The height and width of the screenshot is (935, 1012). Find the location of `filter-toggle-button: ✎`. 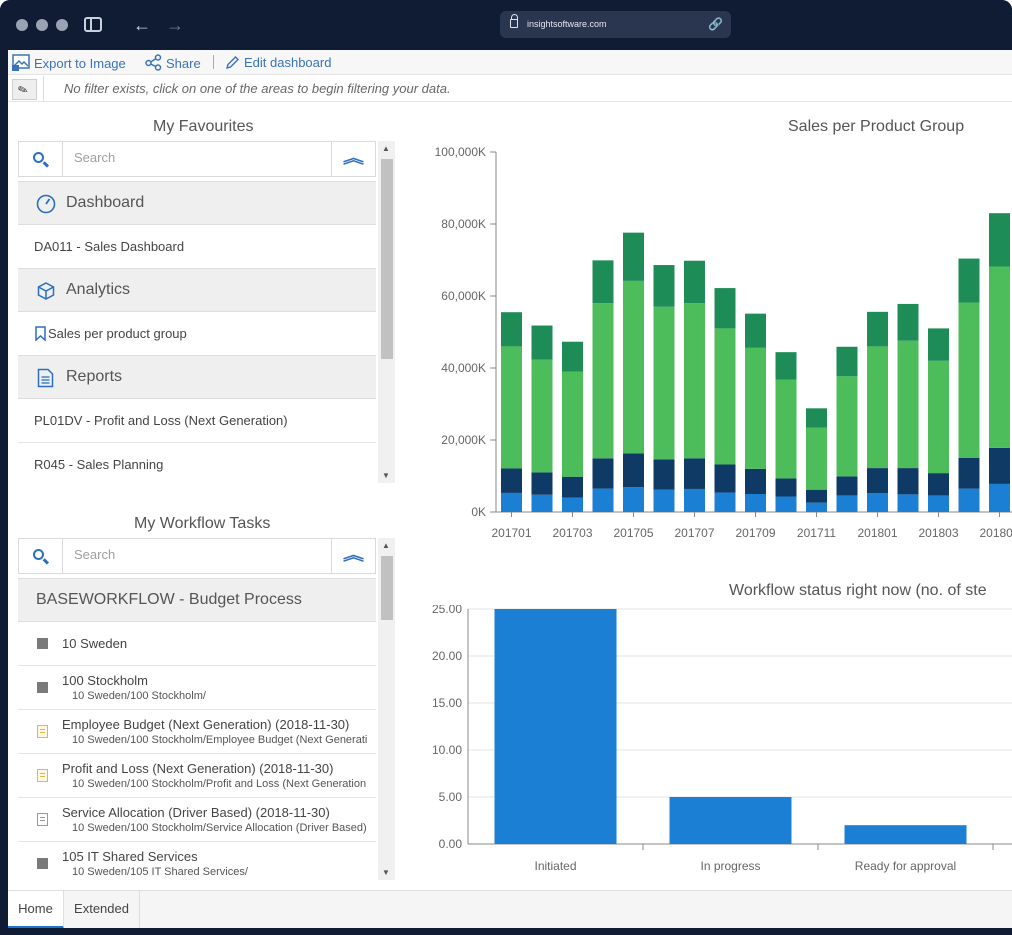

filter-toggle-button: ✎ is located at coordinates (24, 89).